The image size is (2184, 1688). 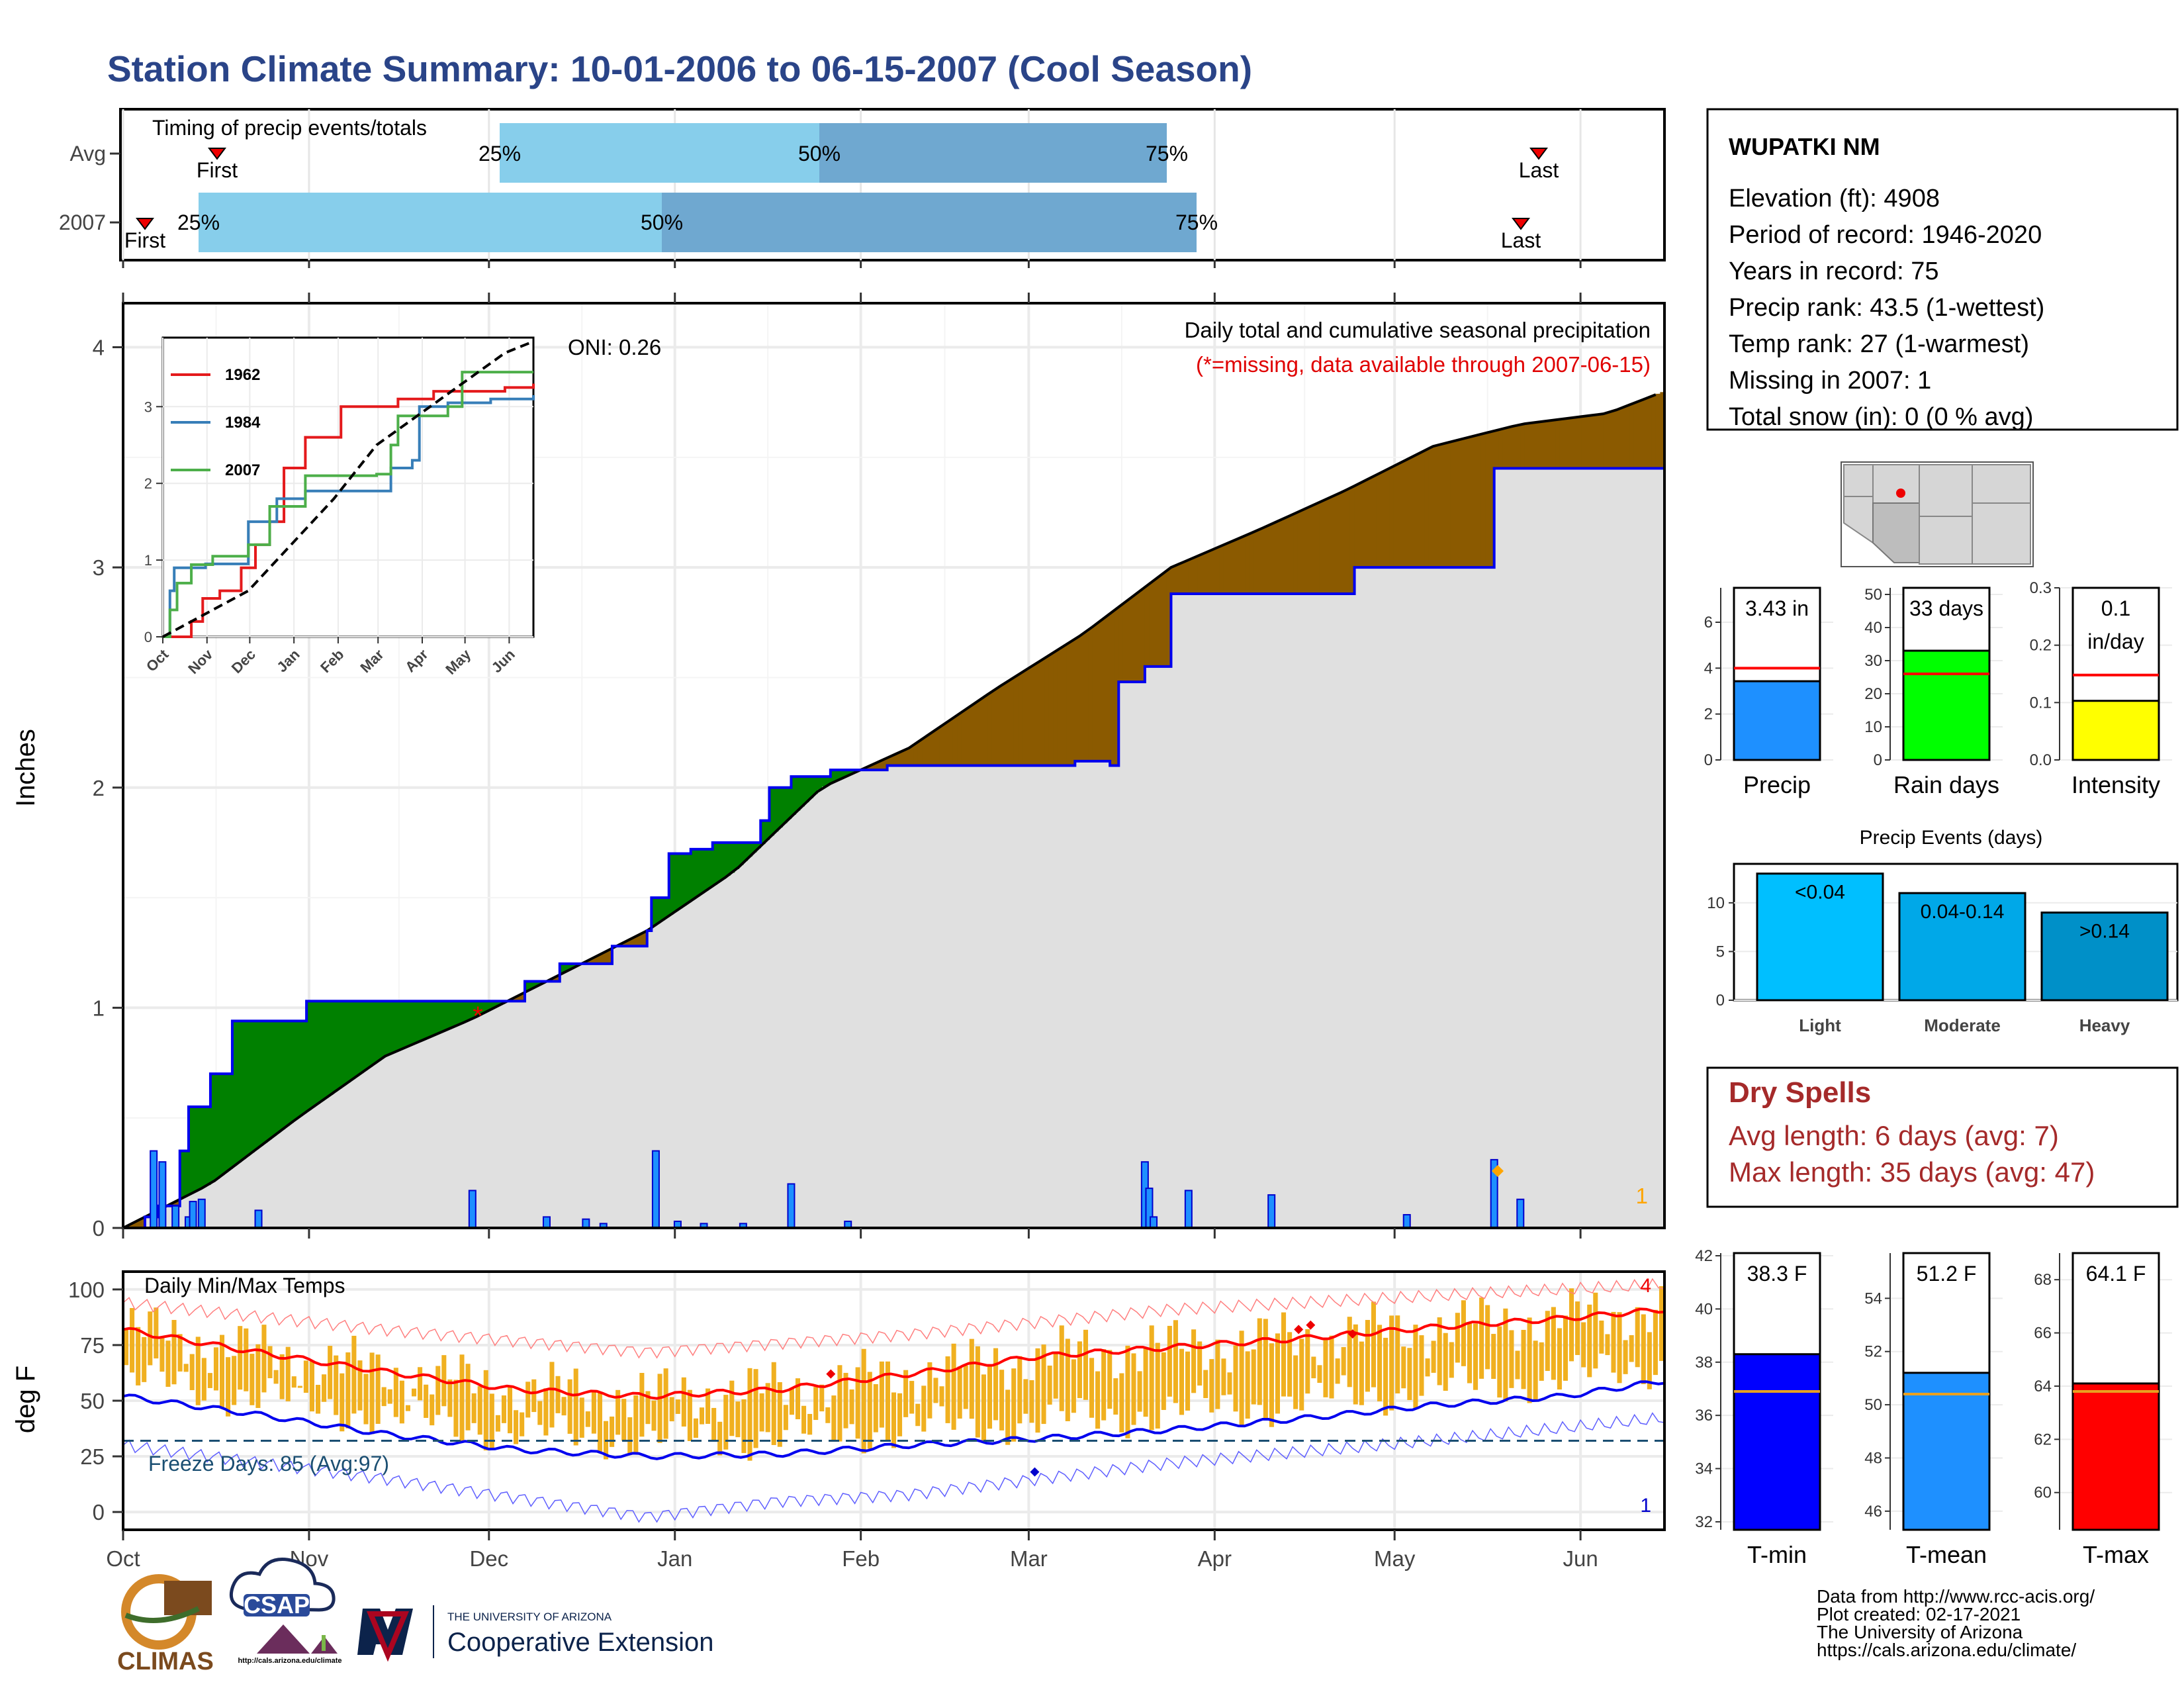 I want to click on csap-logo-text: CSAP, so click(x=277, y=1605).